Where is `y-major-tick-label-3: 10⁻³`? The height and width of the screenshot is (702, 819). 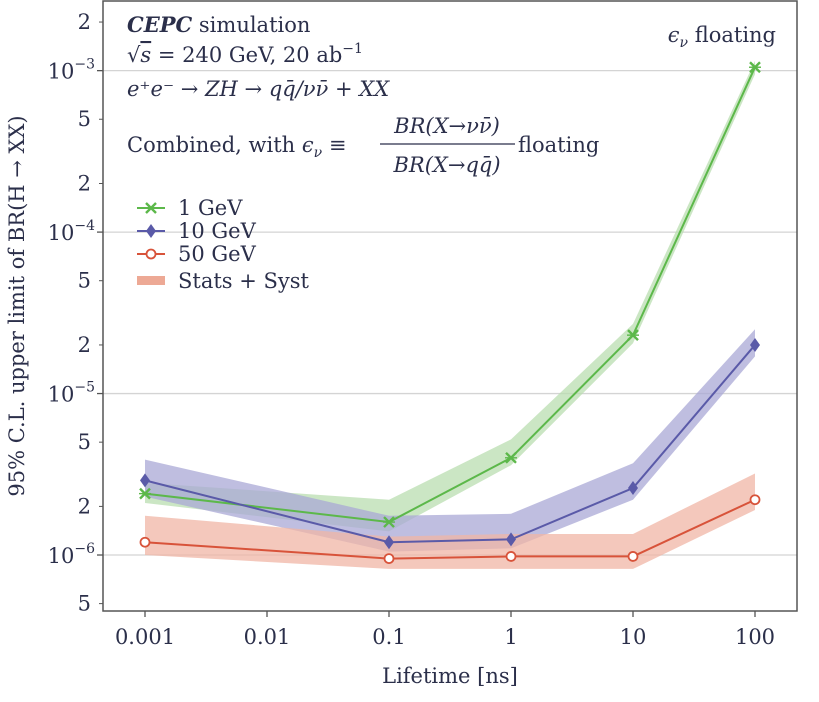 y-major-tick-label-3: 10⁻³ is located at coordinates (71, 70).